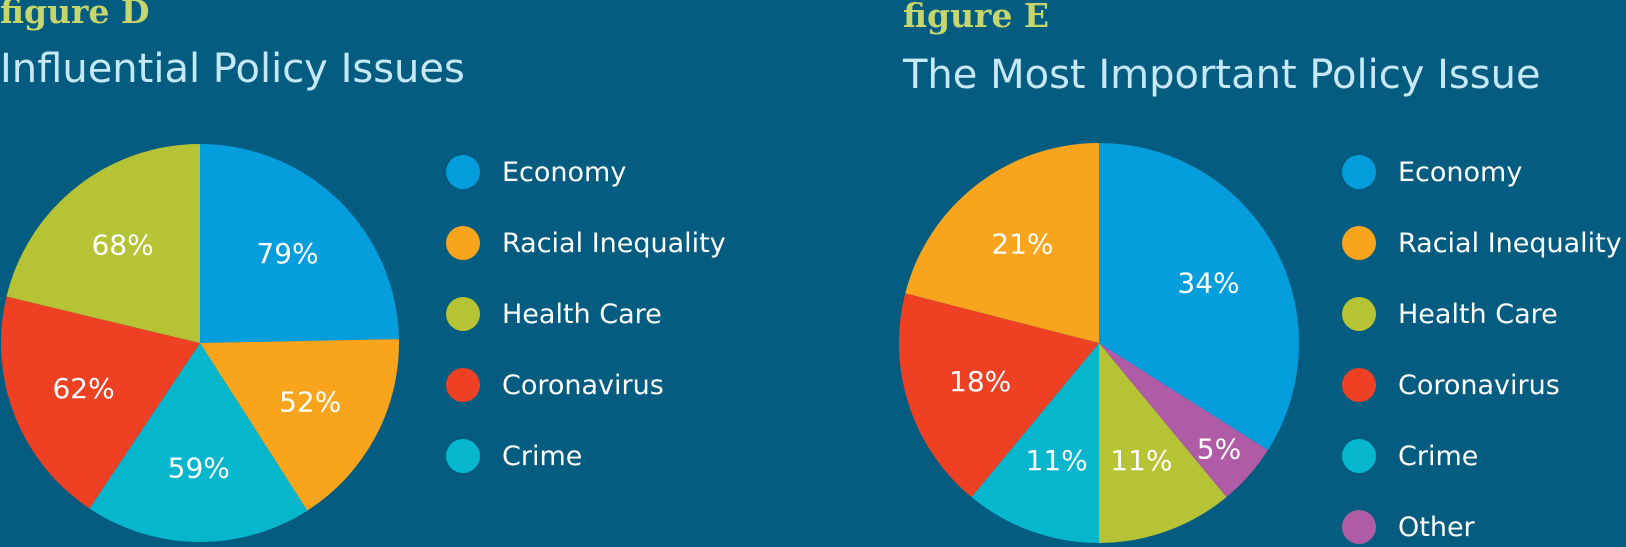  What do you see at coordinates (75, 15) in the screenshot?
I see `figure-d-label: figure D` at bounding box center [75, 15].